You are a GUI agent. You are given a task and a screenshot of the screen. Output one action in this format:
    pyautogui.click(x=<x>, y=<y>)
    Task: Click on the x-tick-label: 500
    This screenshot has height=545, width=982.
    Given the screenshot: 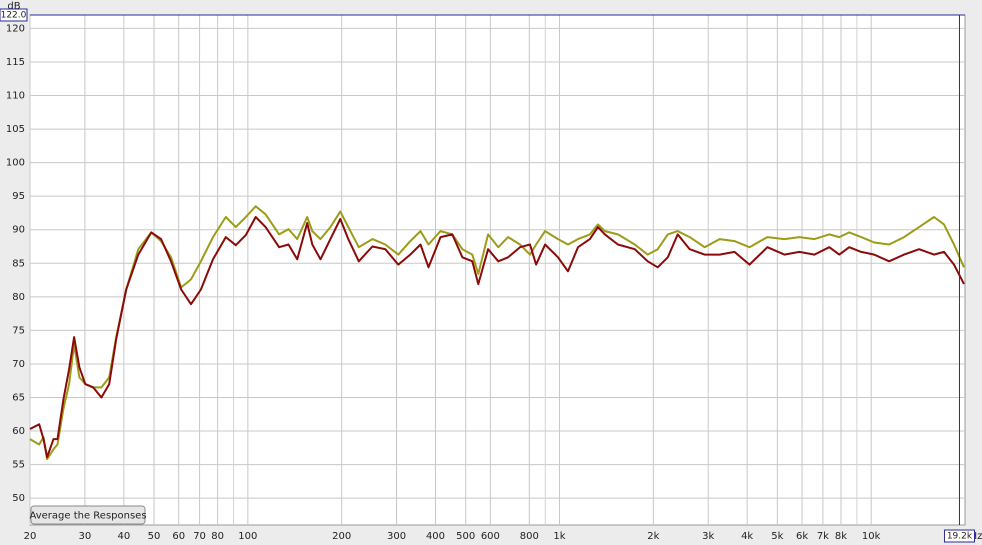 What is the action you would take?
    pyautogui.click(x=465, y=536)
    